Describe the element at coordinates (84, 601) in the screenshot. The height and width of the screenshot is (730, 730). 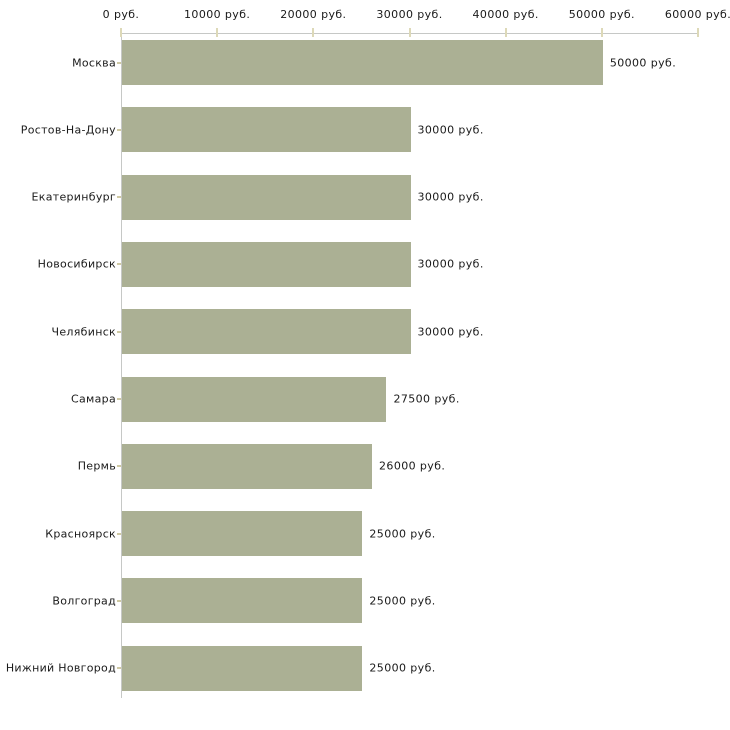
I see `category-label: Волгоград` at that location.